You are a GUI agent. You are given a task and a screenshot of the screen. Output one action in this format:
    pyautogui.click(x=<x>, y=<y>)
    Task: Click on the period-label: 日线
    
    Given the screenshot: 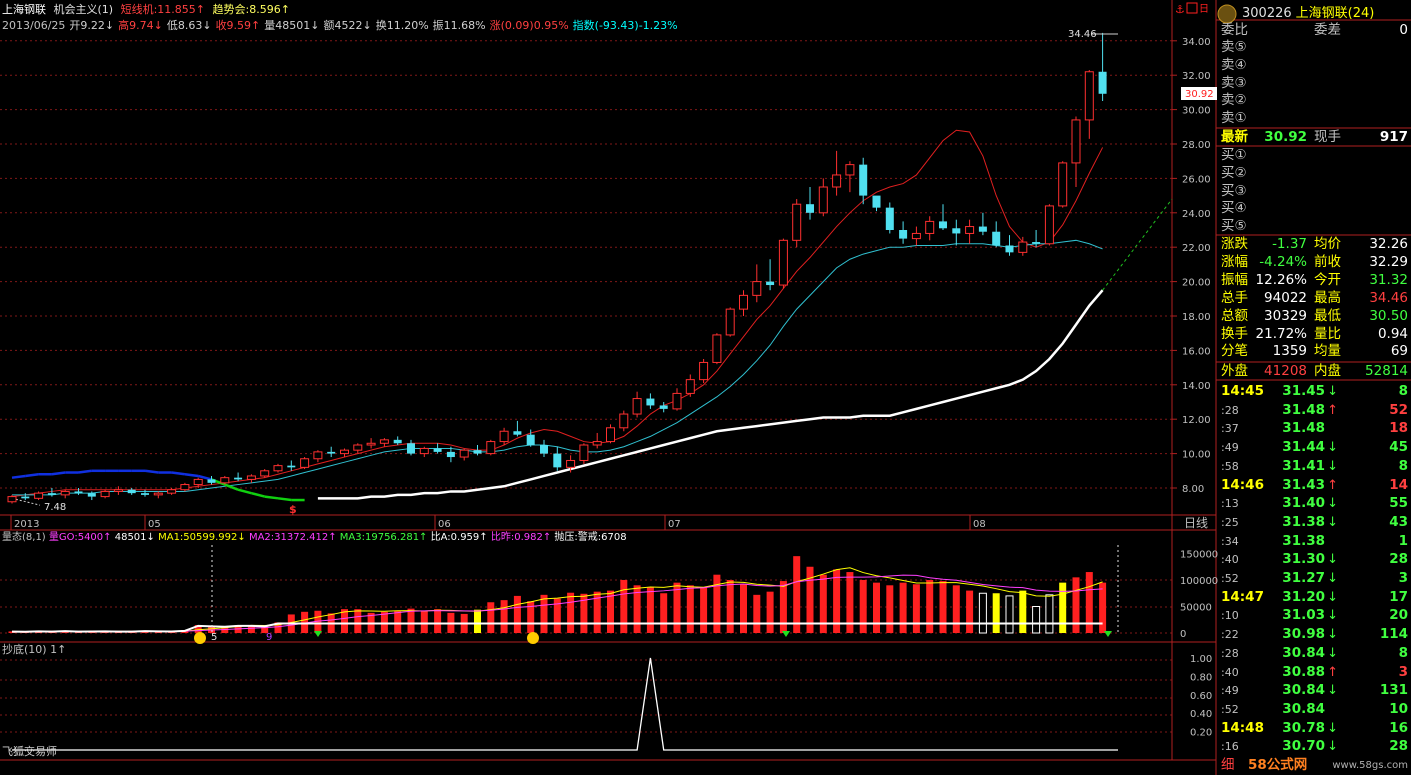 What is the action you would take?
    pyautogui.click(x=1196, y=523)
    